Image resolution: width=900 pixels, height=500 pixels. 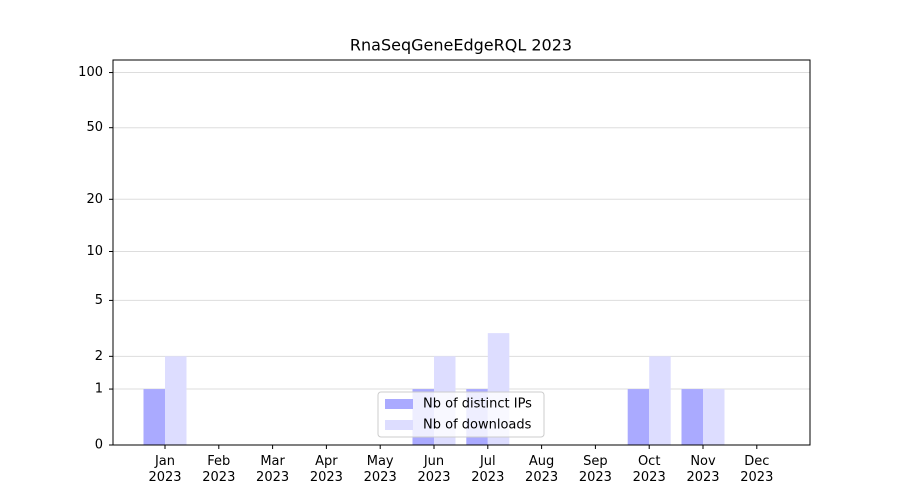 I want to click on x-tick-label: Oct 2023, so click(x=649, y=469).